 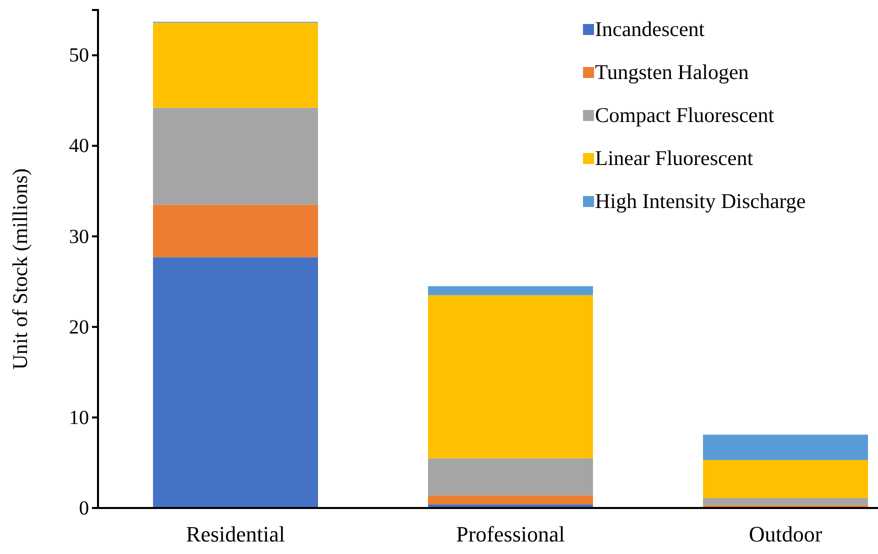 I want to click on legend-label: Incandescent, so click(x=650, y=29).